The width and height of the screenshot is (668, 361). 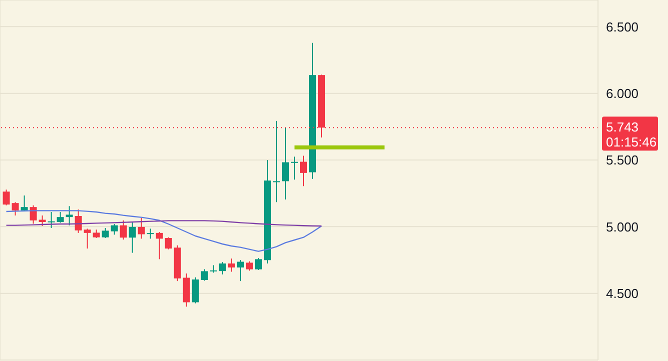 I want to click on y-tick-label: 5.000, so click(x=622, y=226).